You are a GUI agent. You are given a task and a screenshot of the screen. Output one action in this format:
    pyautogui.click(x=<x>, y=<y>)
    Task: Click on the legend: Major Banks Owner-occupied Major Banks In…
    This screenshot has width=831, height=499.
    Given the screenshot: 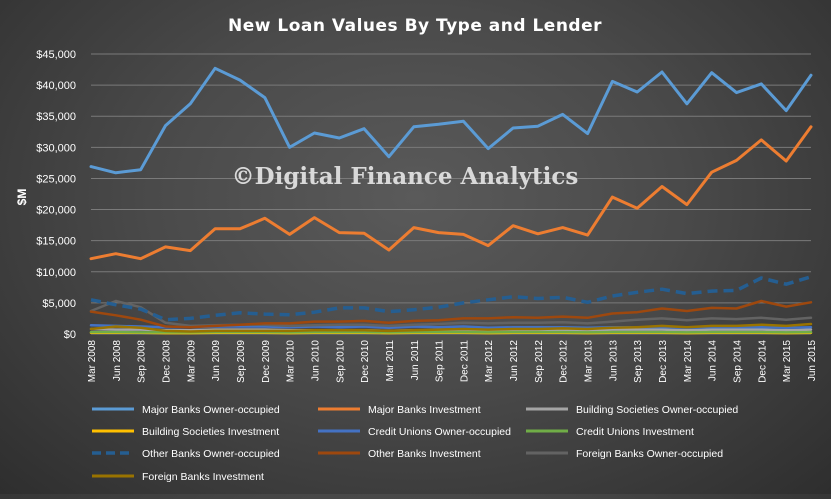 What is the action you would take?
    pyautogui.click(x=415, y=443)
    